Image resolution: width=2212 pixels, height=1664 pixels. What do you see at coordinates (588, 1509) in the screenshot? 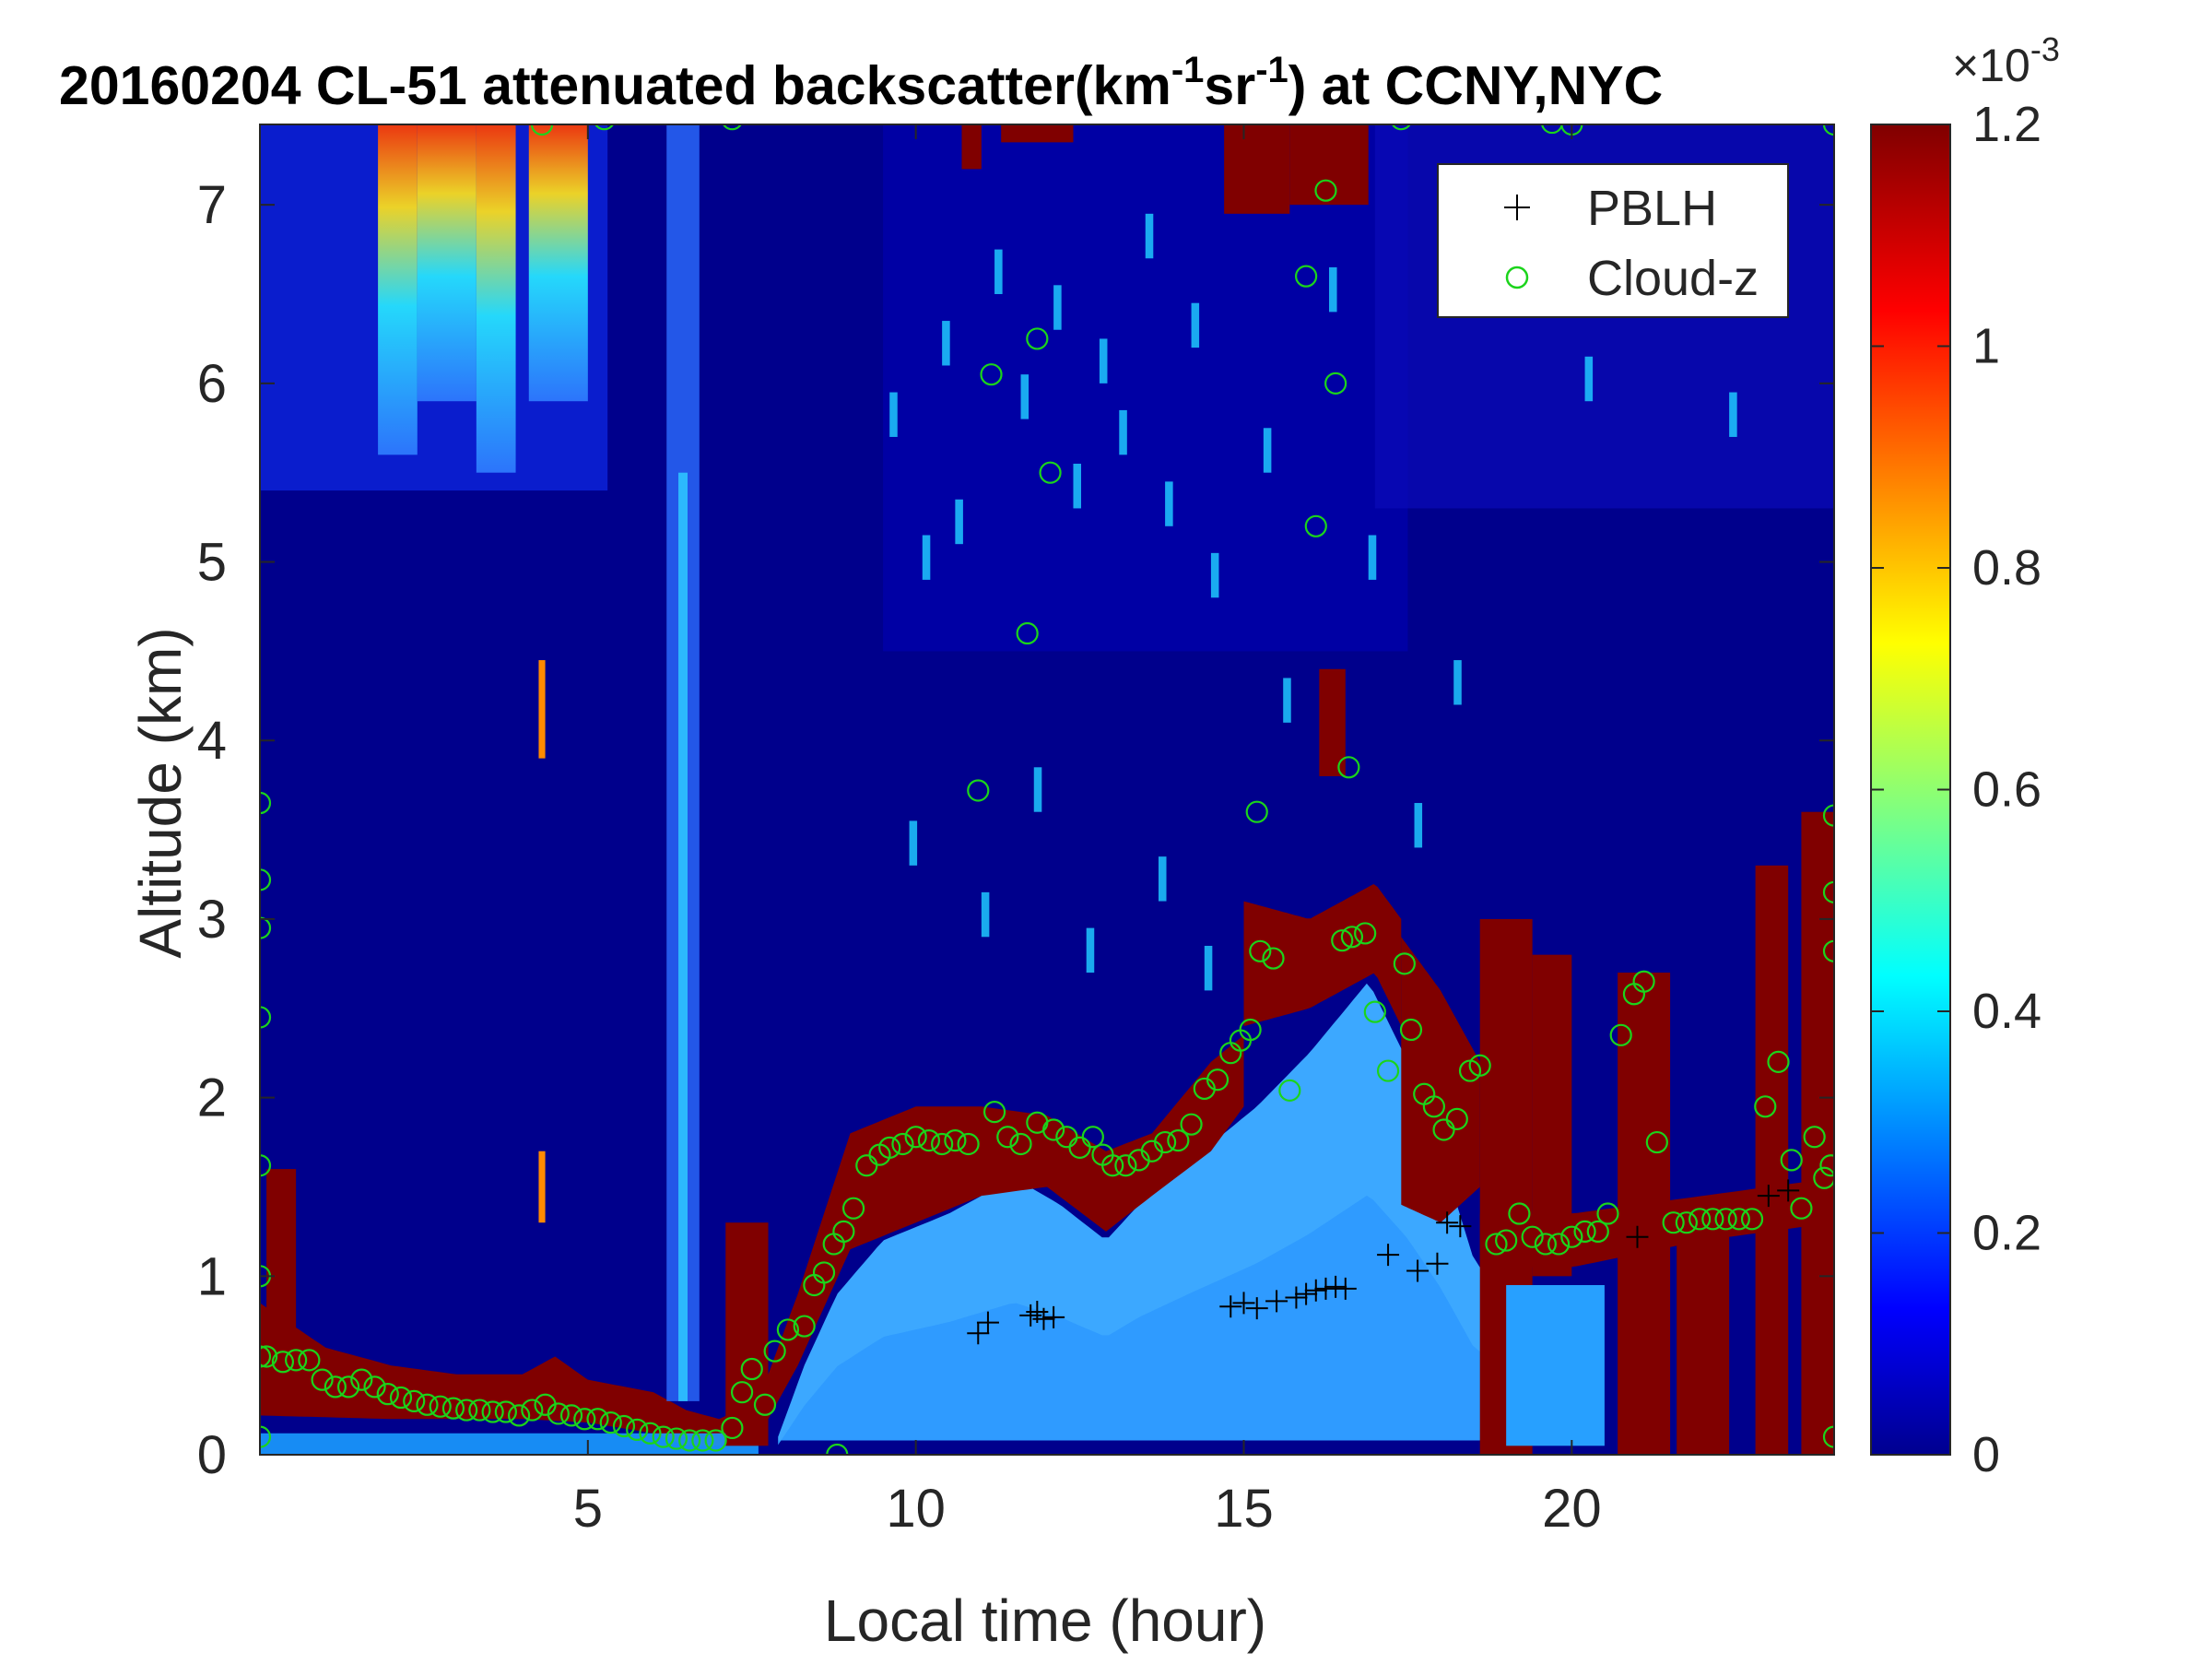
I see `x-tick-label: 5` at bounding box center [588, 1509].